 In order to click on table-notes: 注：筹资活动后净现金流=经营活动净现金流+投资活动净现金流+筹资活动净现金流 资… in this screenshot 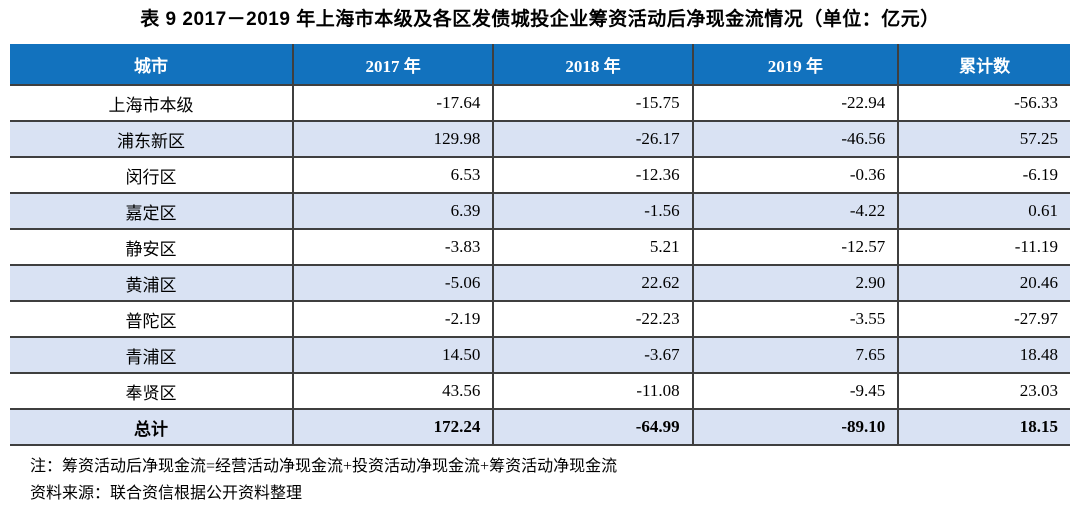, I will do `click(555, 480)`.